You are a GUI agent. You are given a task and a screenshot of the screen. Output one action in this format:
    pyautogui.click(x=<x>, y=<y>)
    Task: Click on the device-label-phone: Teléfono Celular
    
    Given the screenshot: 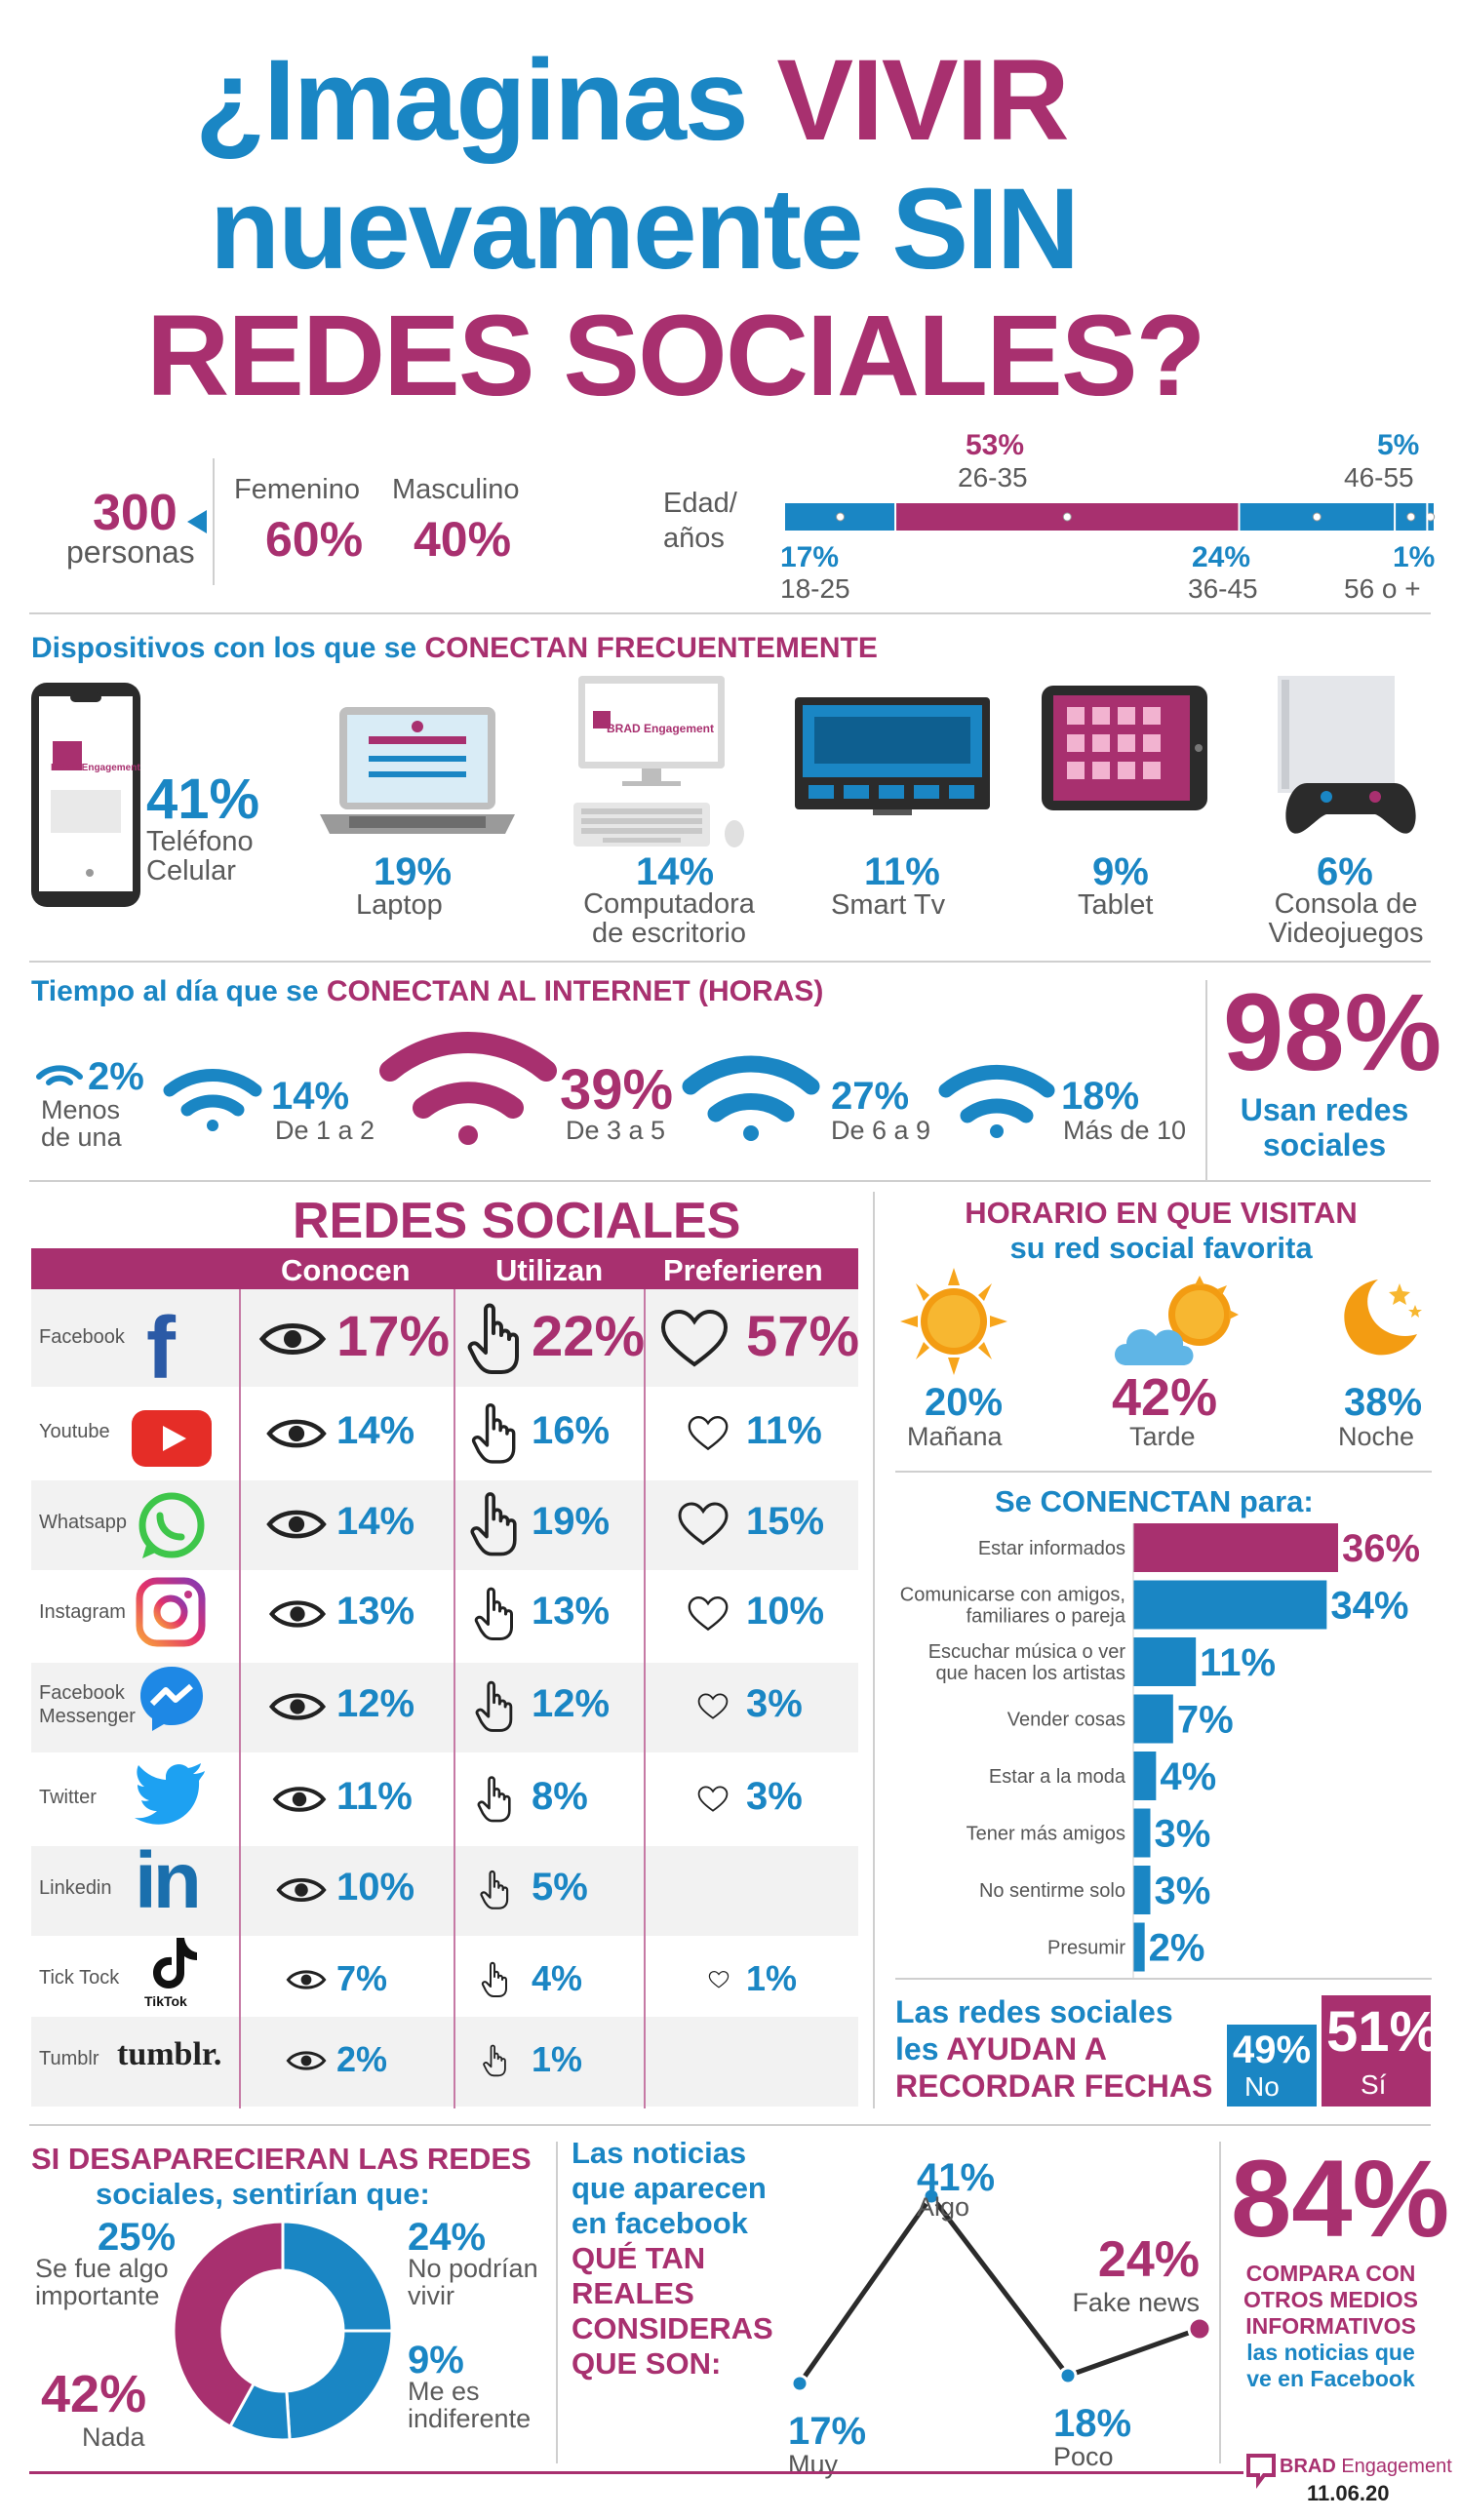 What is the action you would take?
    pyautogui.click(x=200, y=856)
    